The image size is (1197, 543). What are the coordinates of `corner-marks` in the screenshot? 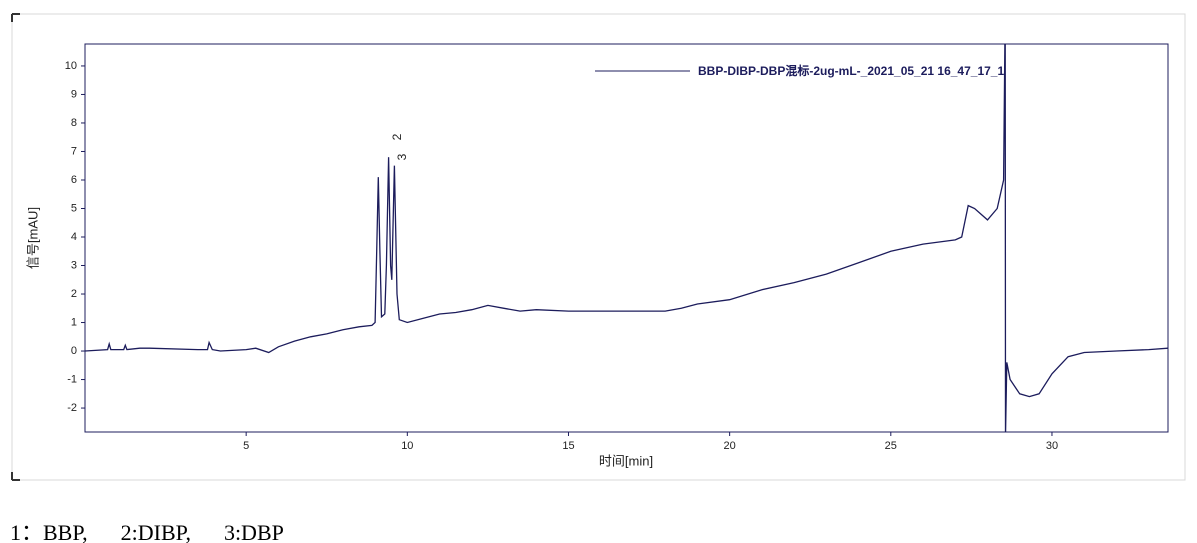 It's located at (15, 247).